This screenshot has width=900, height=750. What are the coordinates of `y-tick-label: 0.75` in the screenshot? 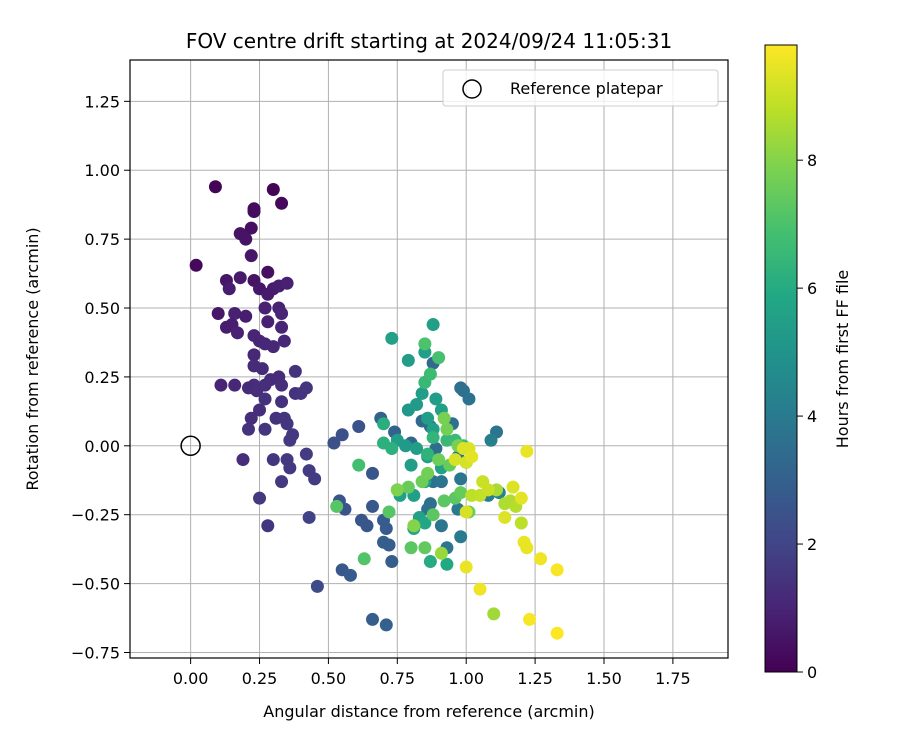 It's located at (102, 239).